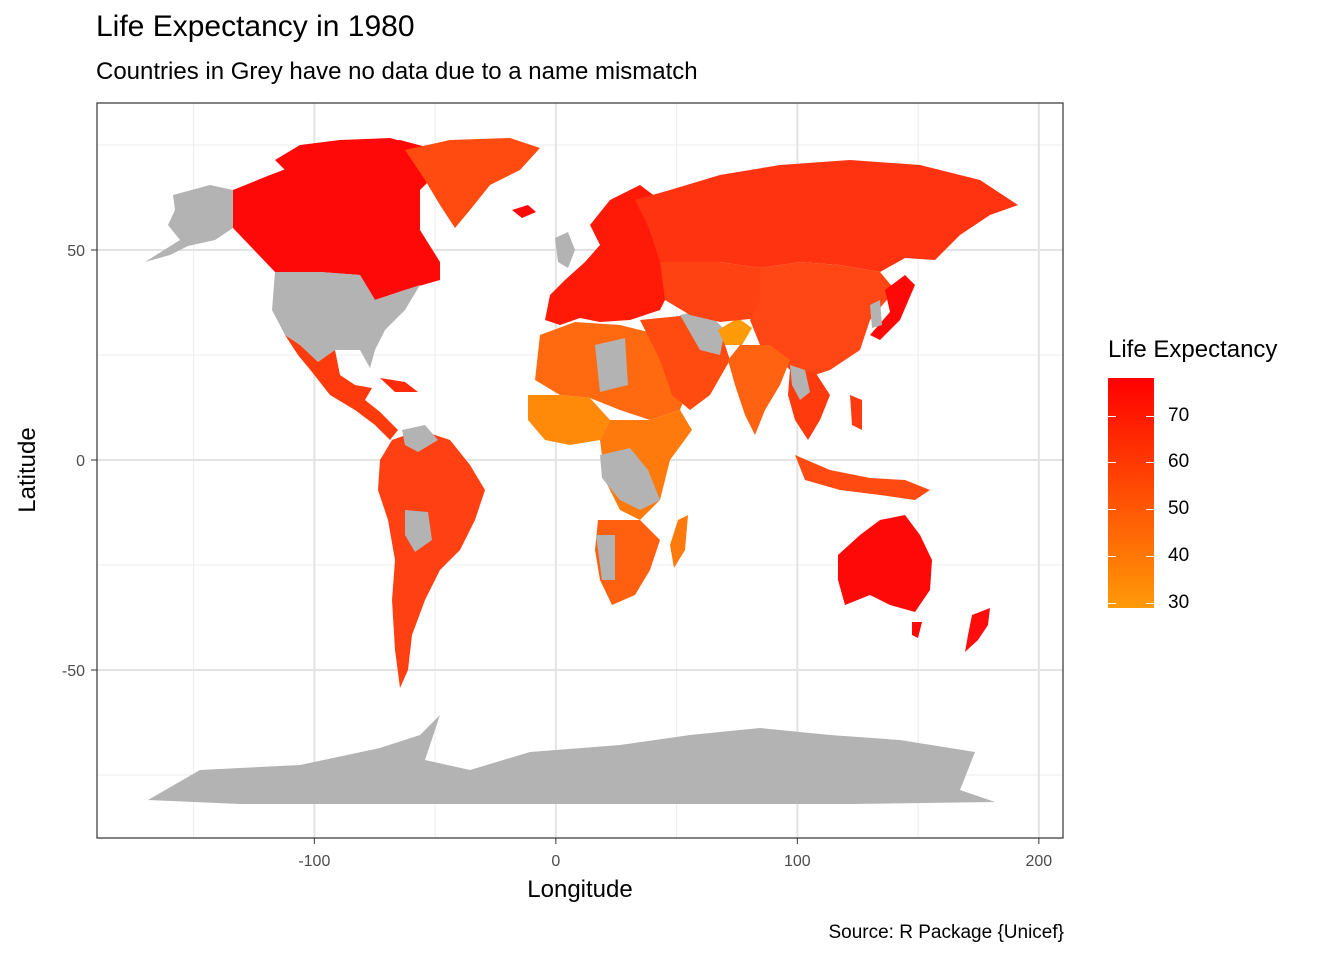 The image size is (1344, 960). I want to click on region-myanmar, so click(800, 382).